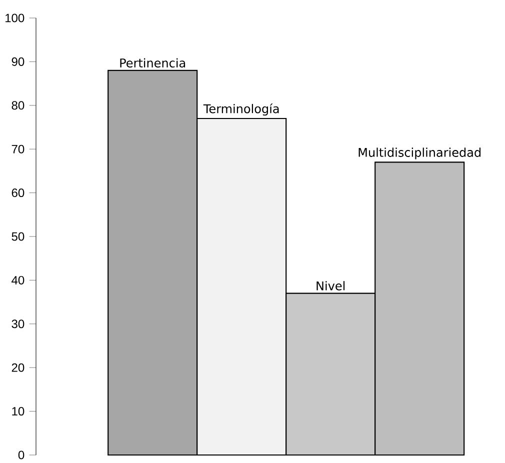 The height and width of the screenshot is (463, 505). I want to click on x-tick-label: Nivel, so click(330, 285).